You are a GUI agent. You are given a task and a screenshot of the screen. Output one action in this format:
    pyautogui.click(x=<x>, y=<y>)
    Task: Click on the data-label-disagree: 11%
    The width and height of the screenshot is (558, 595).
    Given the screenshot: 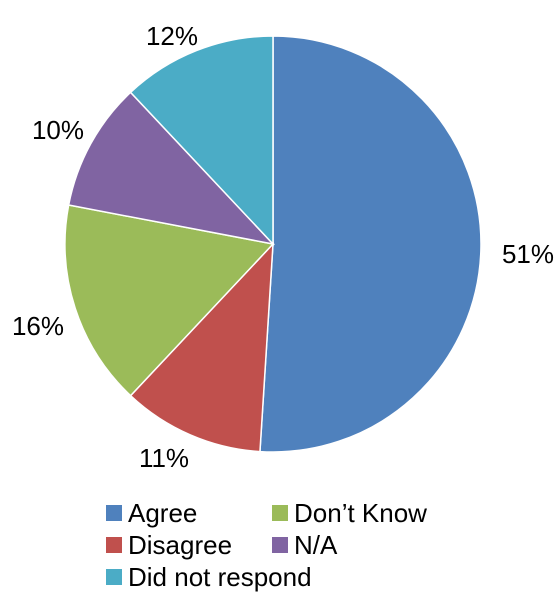 What is the action you would take?
    pyautogui.click(x=164, y=458)
    